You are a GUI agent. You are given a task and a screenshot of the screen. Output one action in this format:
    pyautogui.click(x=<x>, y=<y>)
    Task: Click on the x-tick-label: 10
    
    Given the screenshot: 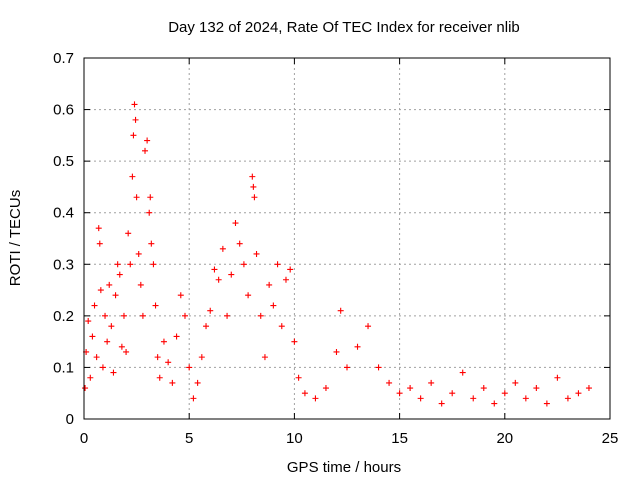 What is the action you would take?
    pyautogui.click(x=294, y=438)
    